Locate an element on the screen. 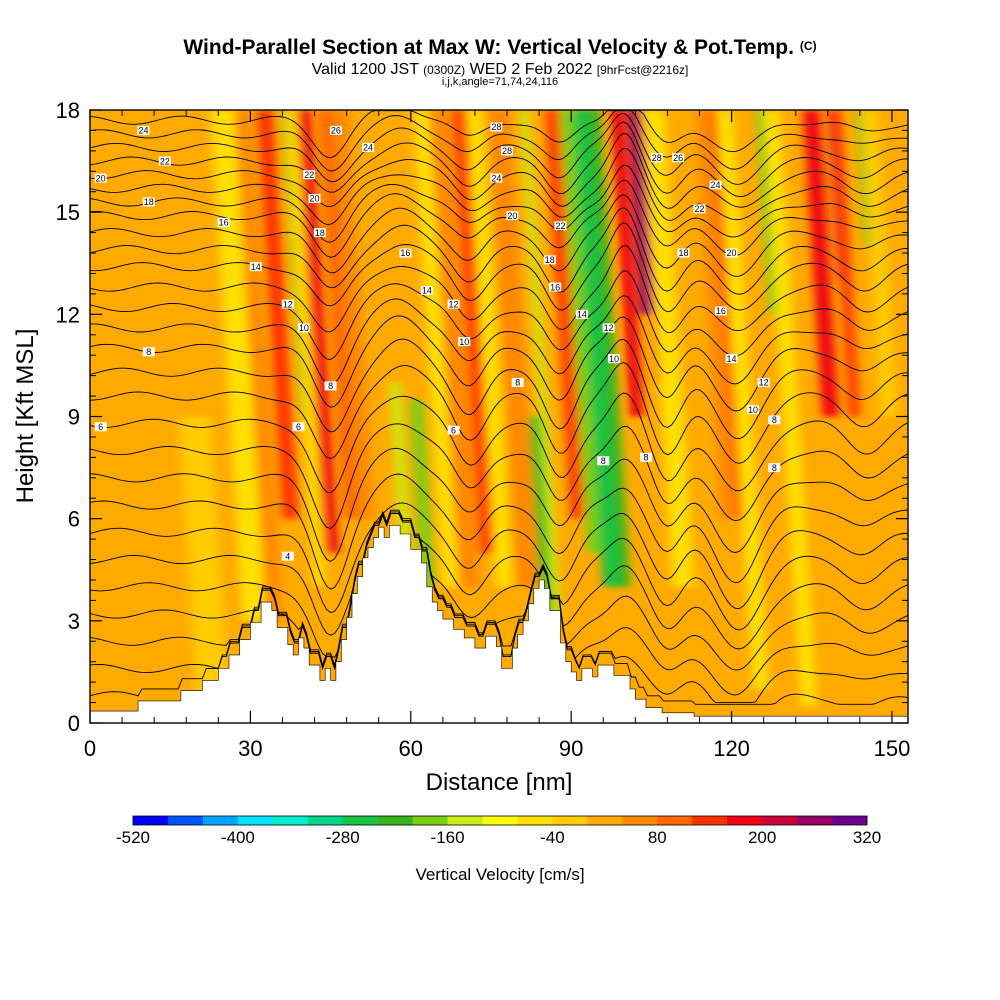 This screenshot has height=1000, width=1000. contour-label: 4 is located at coordinates (287, 556).